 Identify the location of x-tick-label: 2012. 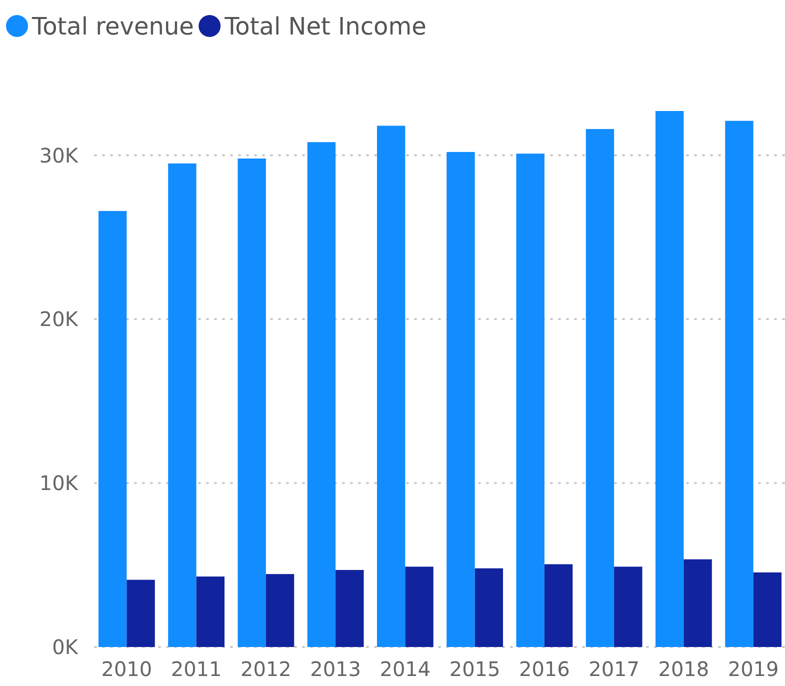
(266, 669).